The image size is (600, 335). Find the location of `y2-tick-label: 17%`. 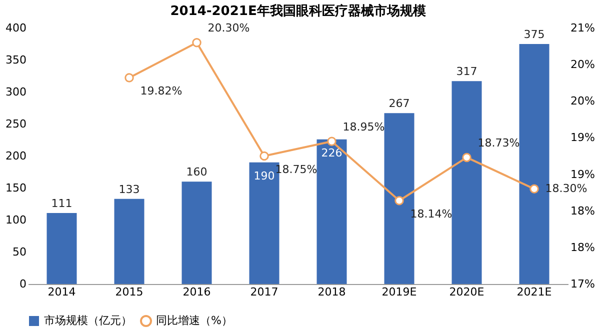

y2-tick-label: 17% is located at coordinates (582, 284).